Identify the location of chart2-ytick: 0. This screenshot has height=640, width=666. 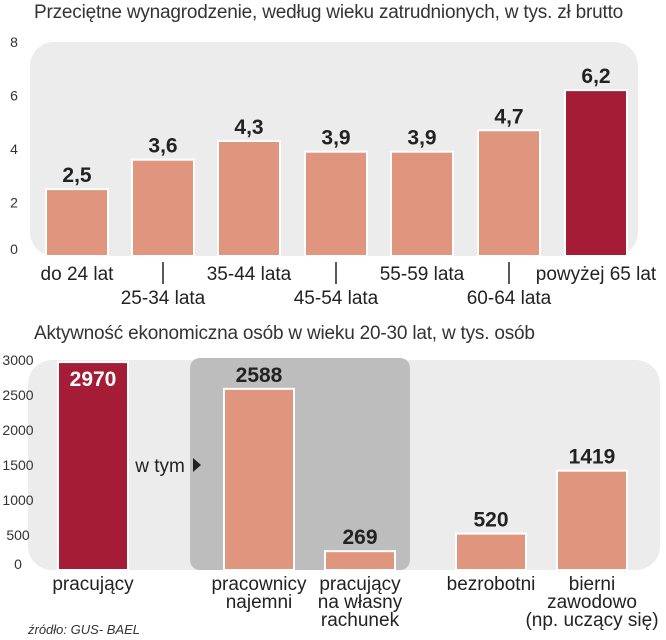
(18, 564).